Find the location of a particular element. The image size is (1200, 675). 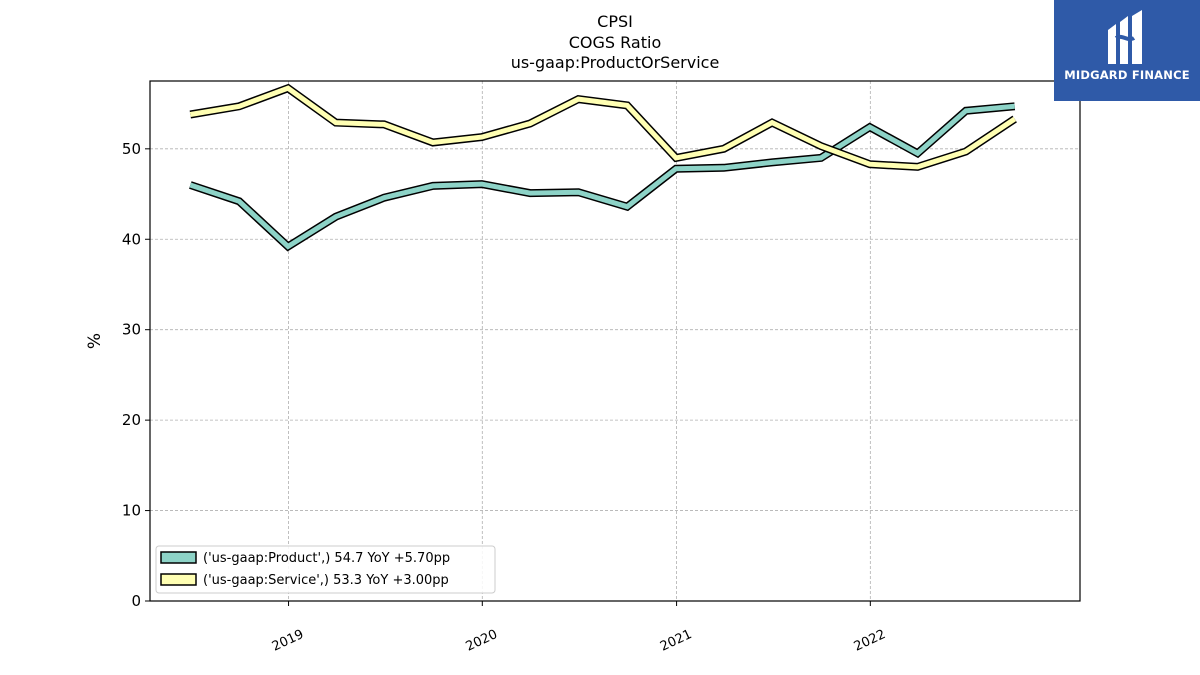

x-tick-label: 2021 is located at coordinates (676, 641).